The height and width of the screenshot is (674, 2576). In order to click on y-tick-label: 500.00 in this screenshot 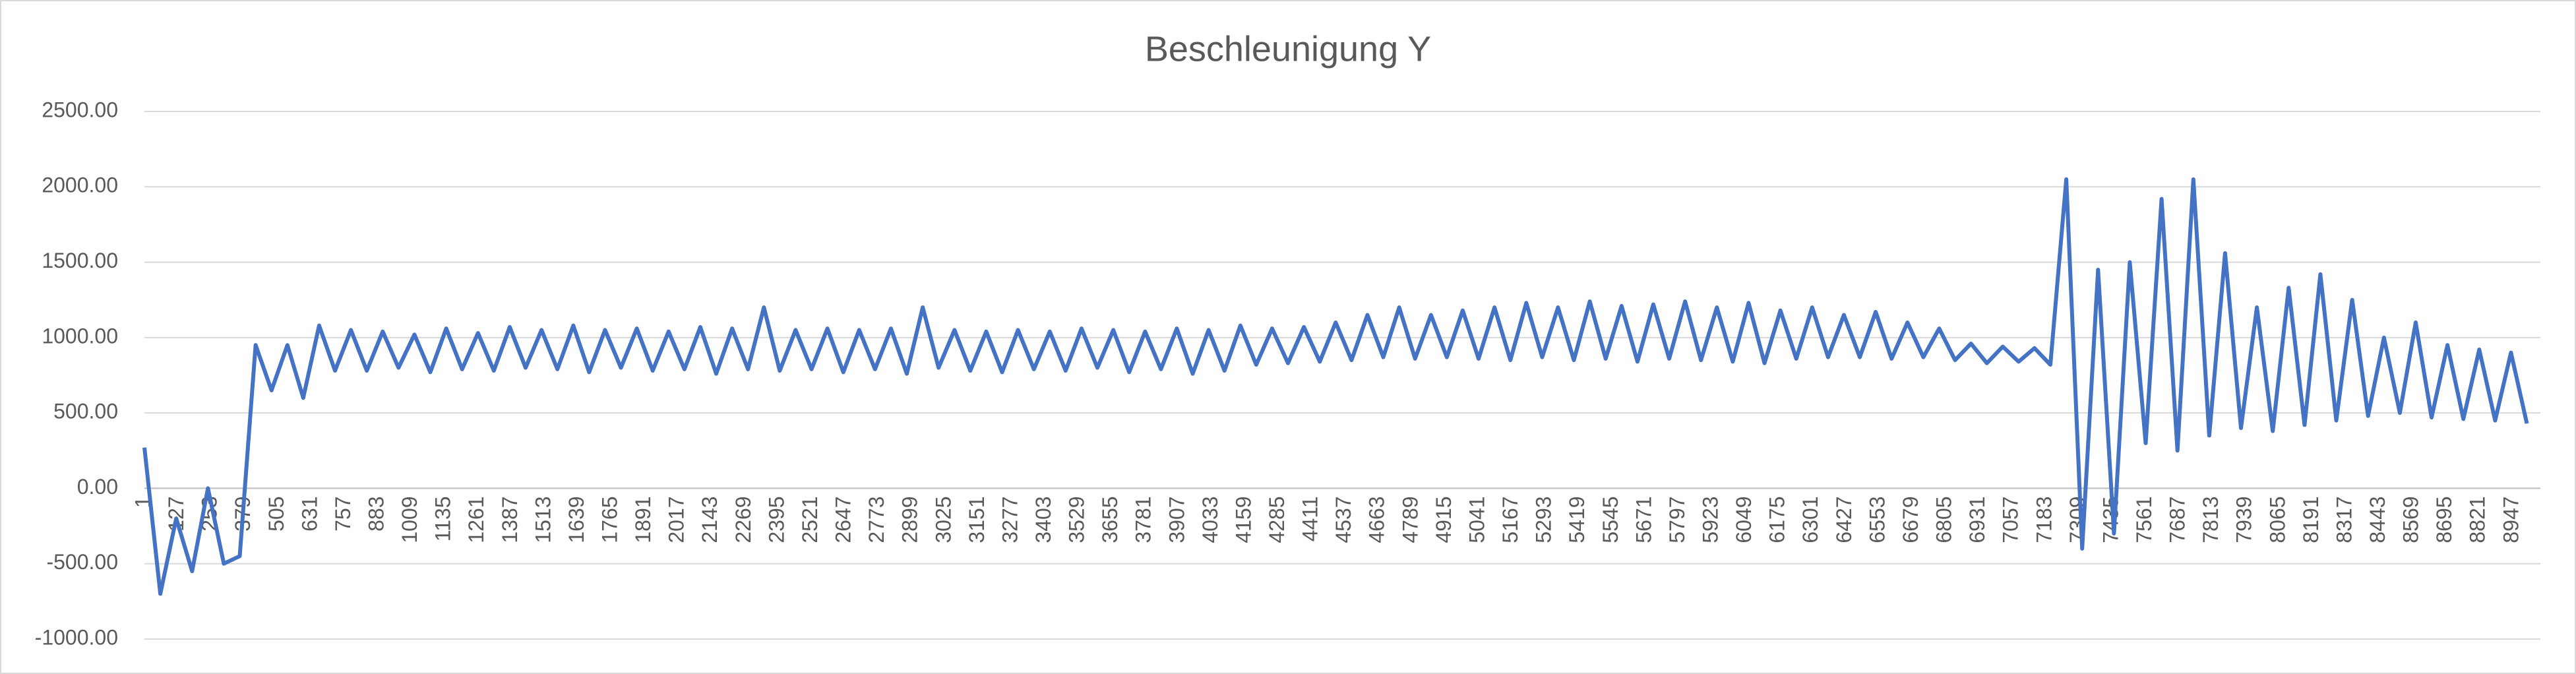, I will do `click(85, 411)`.